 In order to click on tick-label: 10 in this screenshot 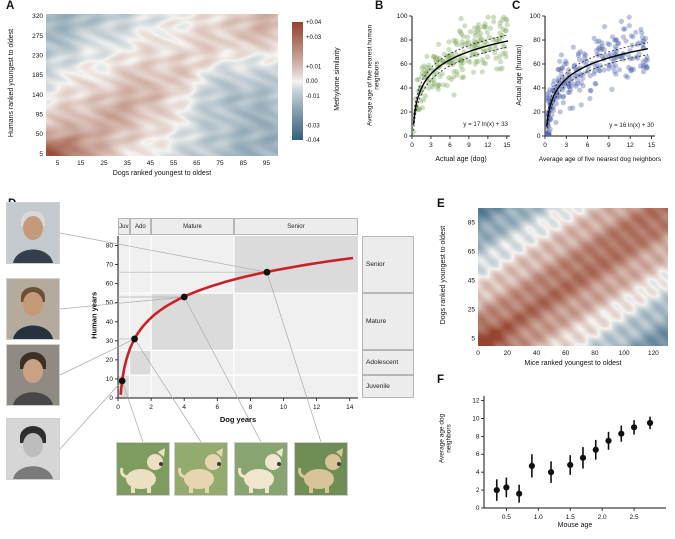, I will do `click(110, 379)`.